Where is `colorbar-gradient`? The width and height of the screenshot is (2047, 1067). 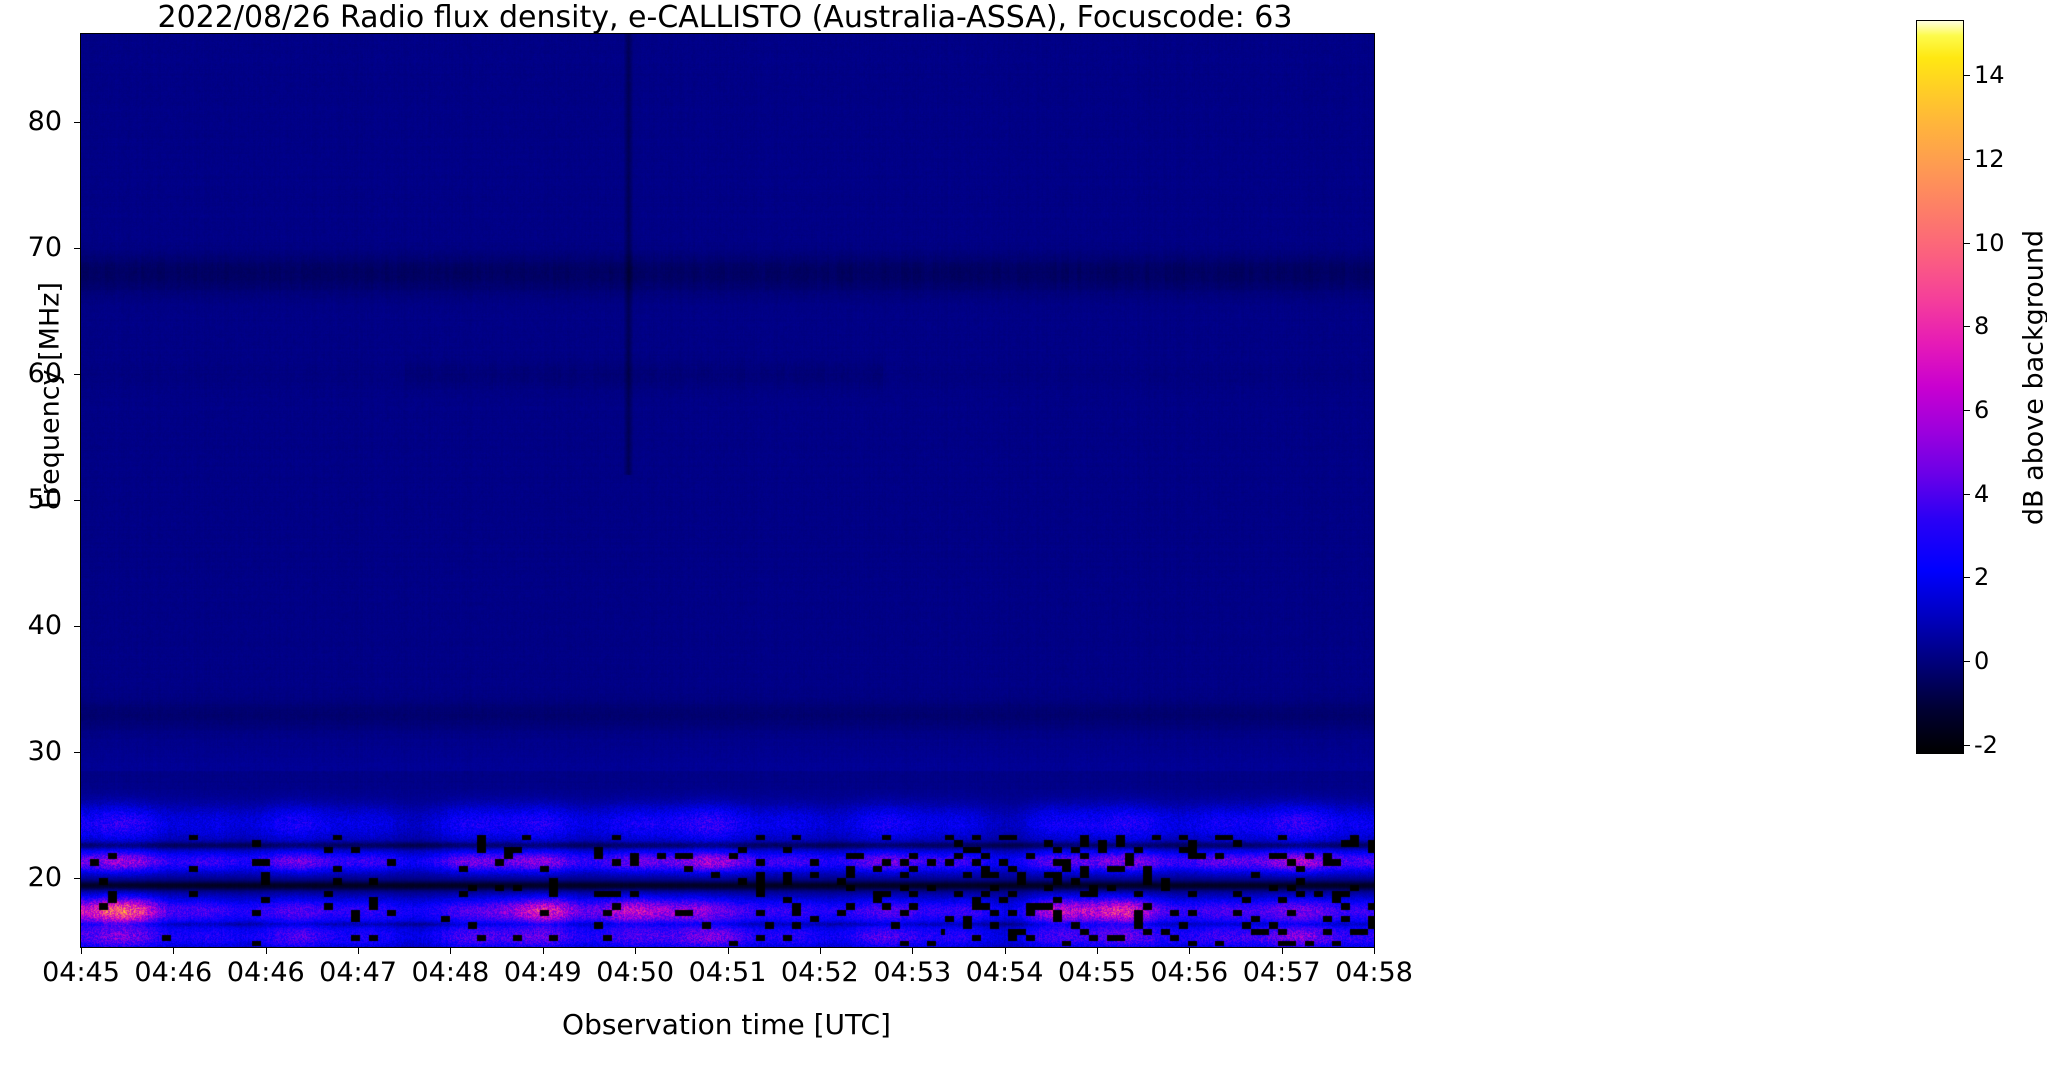 colorbar-gradient is located at coordinates (1940, 387).